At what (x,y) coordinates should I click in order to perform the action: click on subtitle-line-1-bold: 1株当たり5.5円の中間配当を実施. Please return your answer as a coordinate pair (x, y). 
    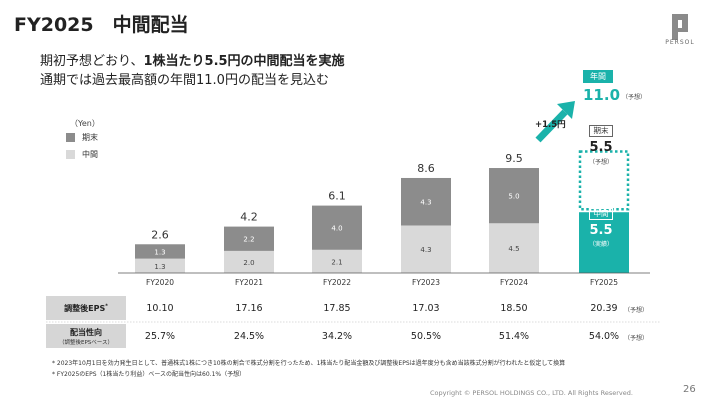
    Looking at the image, I should click on (244, 61).